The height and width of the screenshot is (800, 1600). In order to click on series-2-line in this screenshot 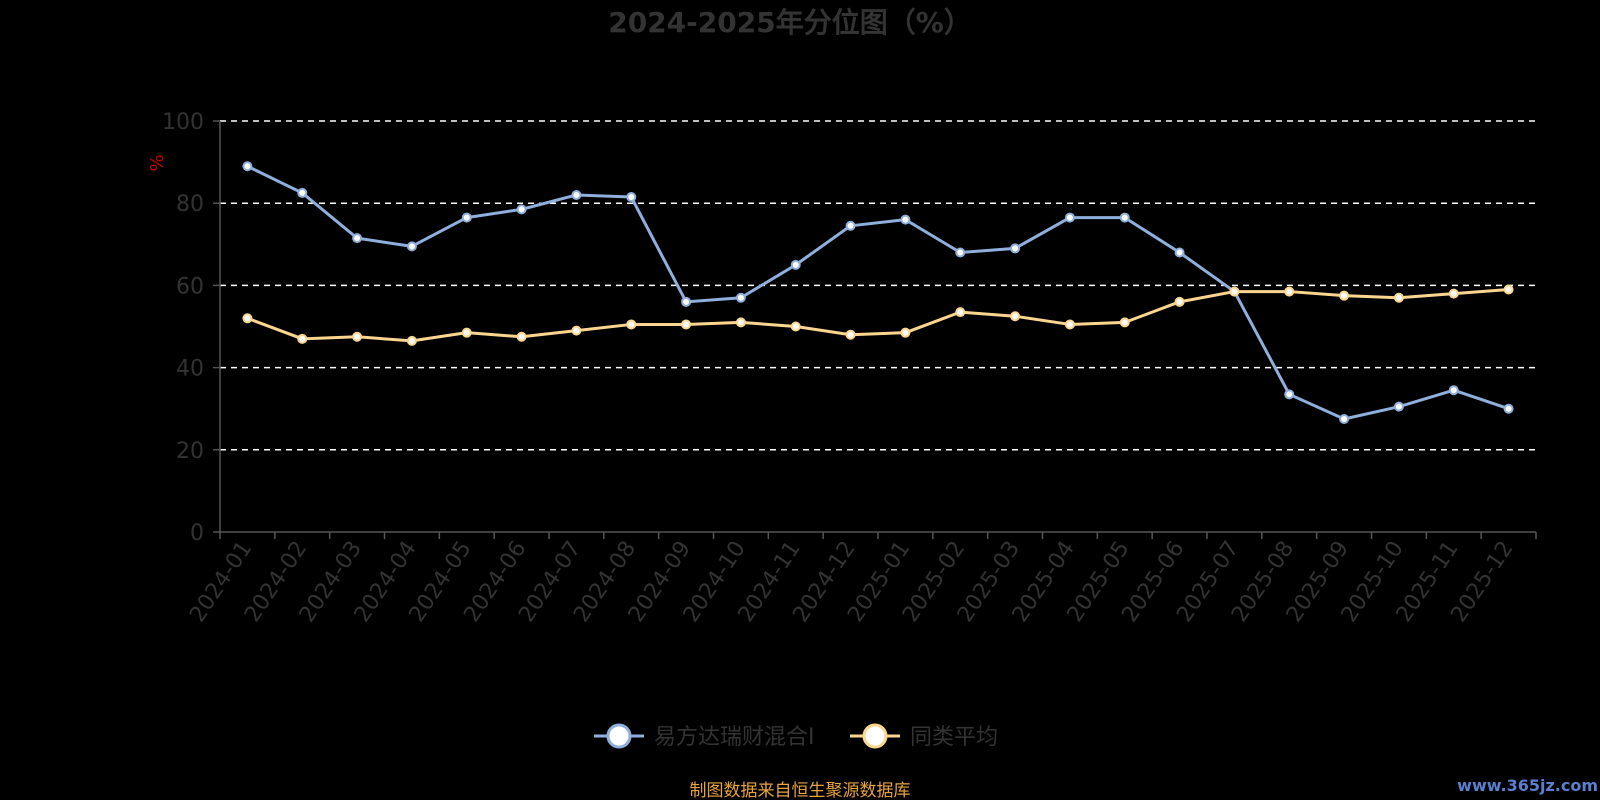, I will do `click(877, 315)`.